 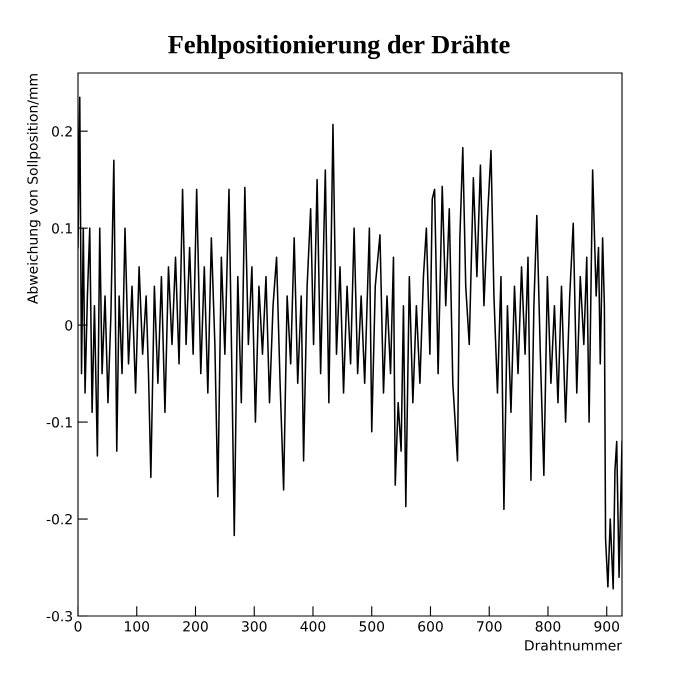 I want to click on x-tick-label: 500, so click(x=372, y=626).